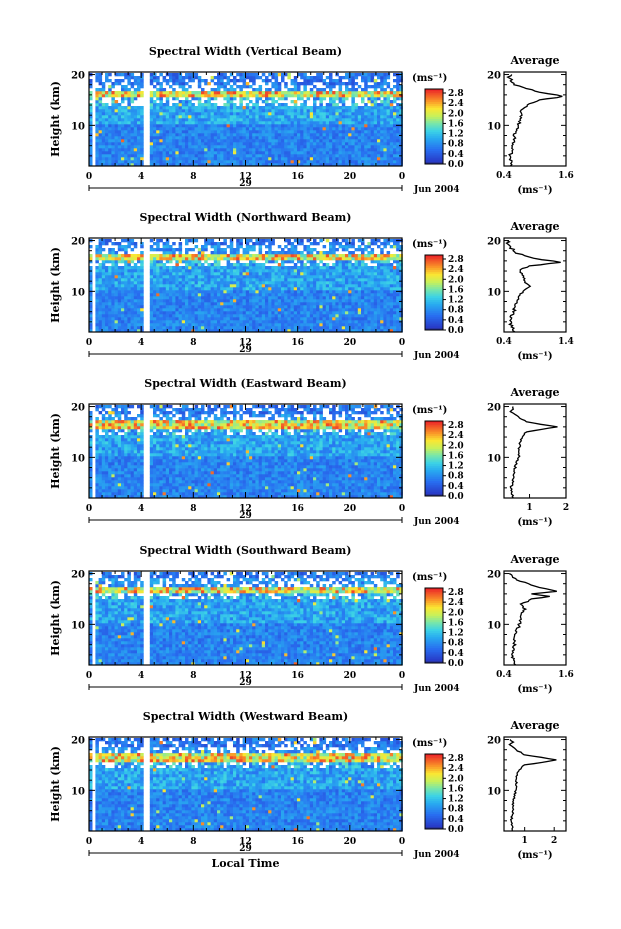 Image resolution: width=621 pixels, height=929 pixels. What do you see at coordinates (429, 78) in the screenshot?
I see `colorbar-units: (ms⁻¹)` at bounding box center [429, 78].